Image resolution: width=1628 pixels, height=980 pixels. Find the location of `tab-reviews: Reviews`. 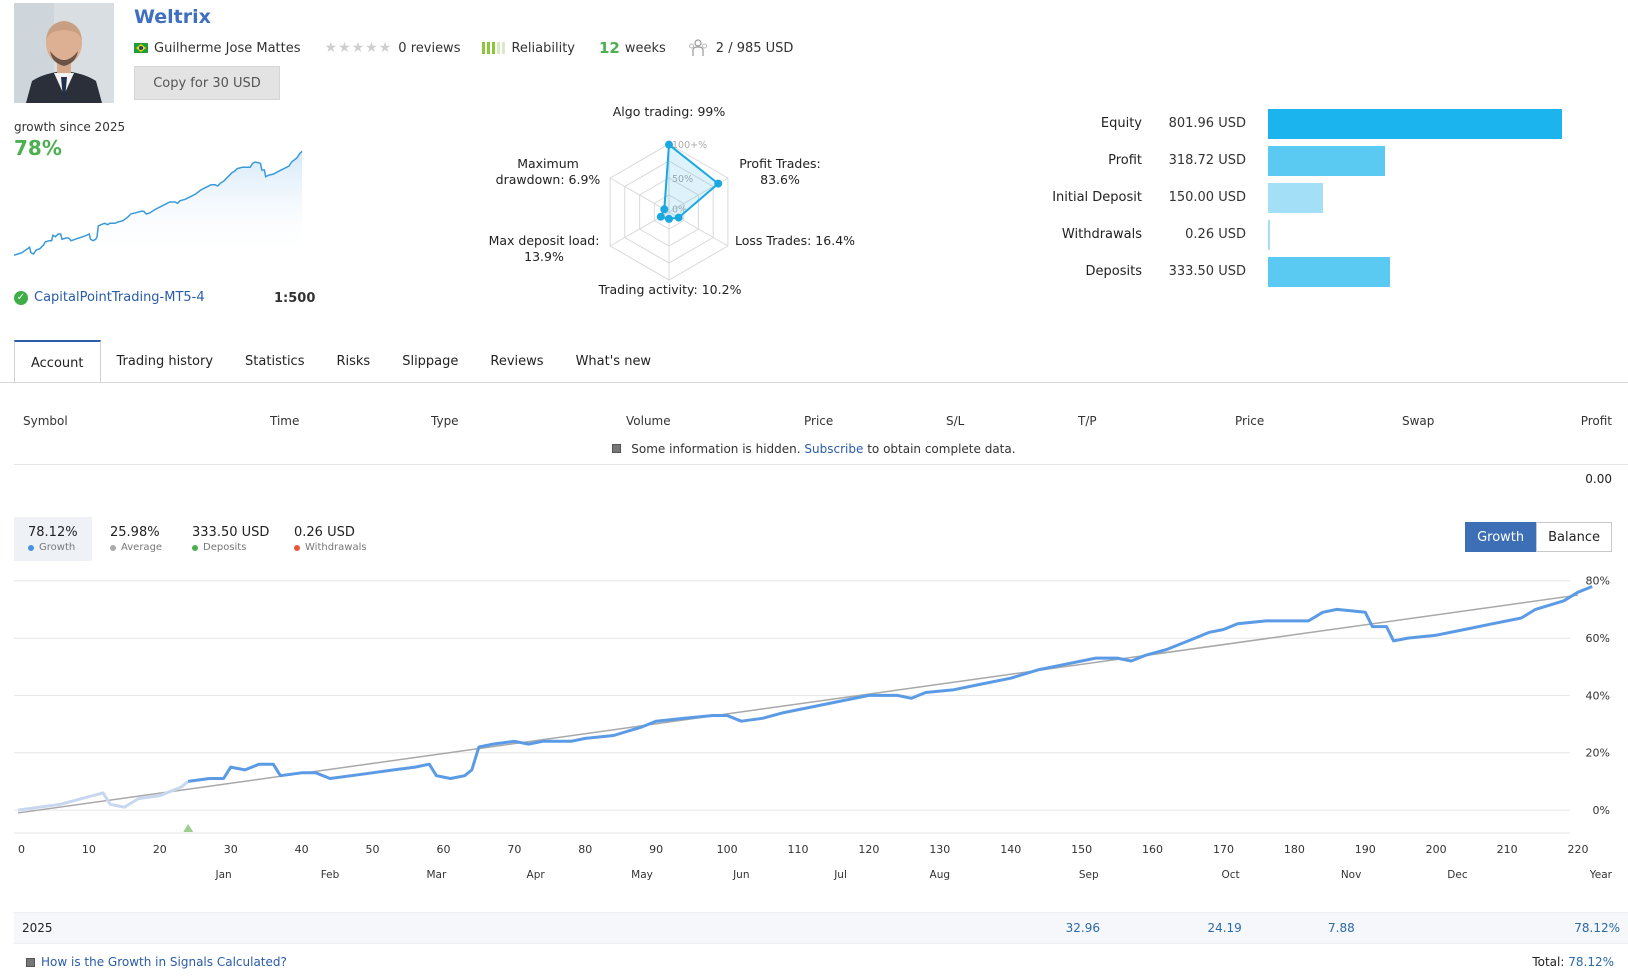

tab-reviews: Reviews is located at coordinates (517, 361).